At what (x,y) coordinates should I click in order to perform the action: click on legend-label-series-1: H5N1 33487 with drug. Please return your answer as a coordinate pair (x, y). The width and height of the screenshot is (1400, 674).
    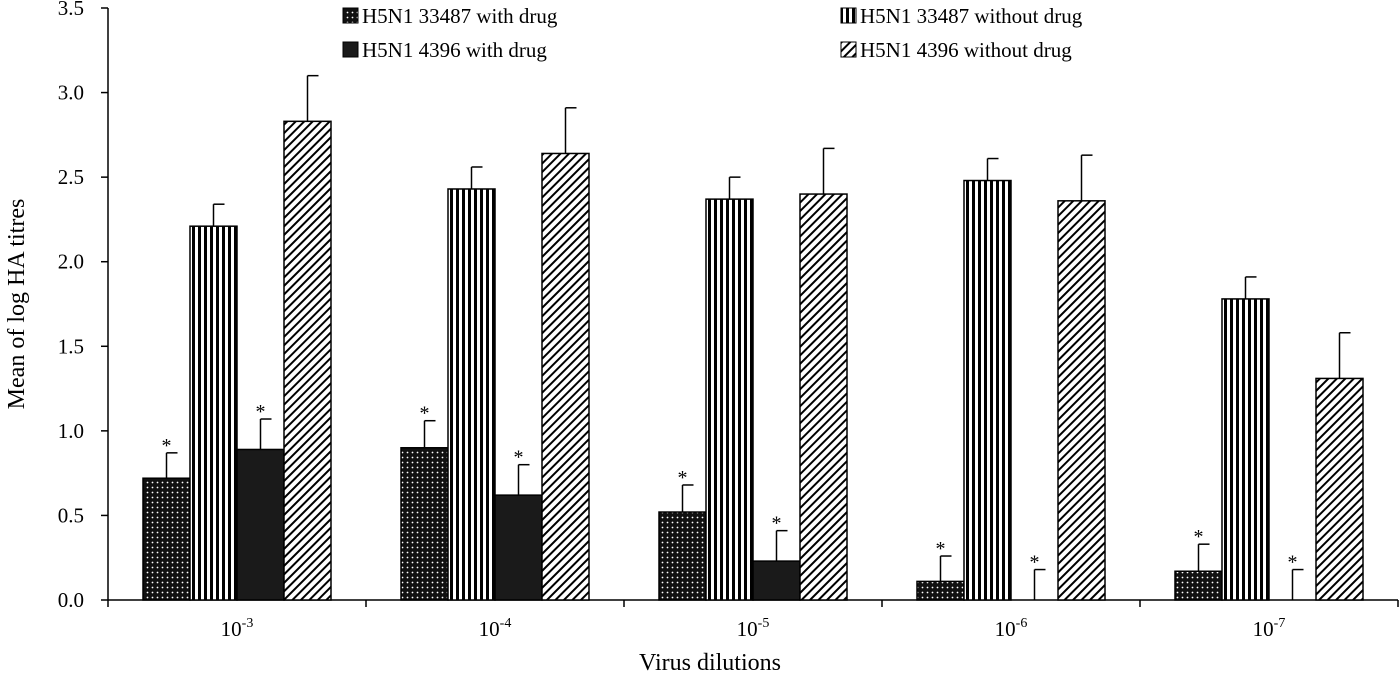
    Looking at the image, I should click on (460, 16).